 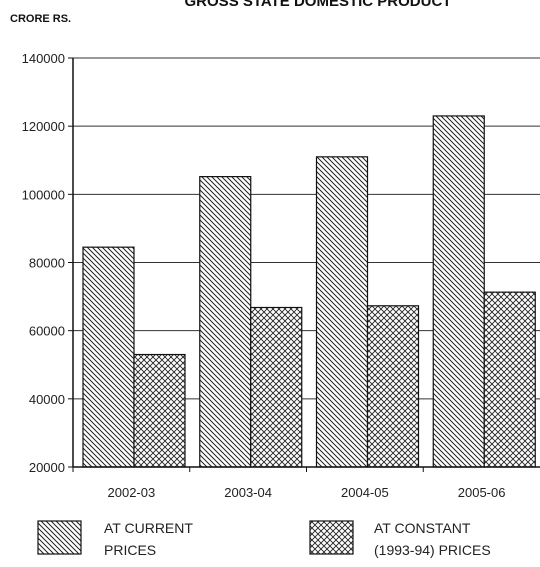 What do you see at coordinates (47, 467) in the screenshot?
I see `y-tick-label: 20000` at bounding box center [47, 467].